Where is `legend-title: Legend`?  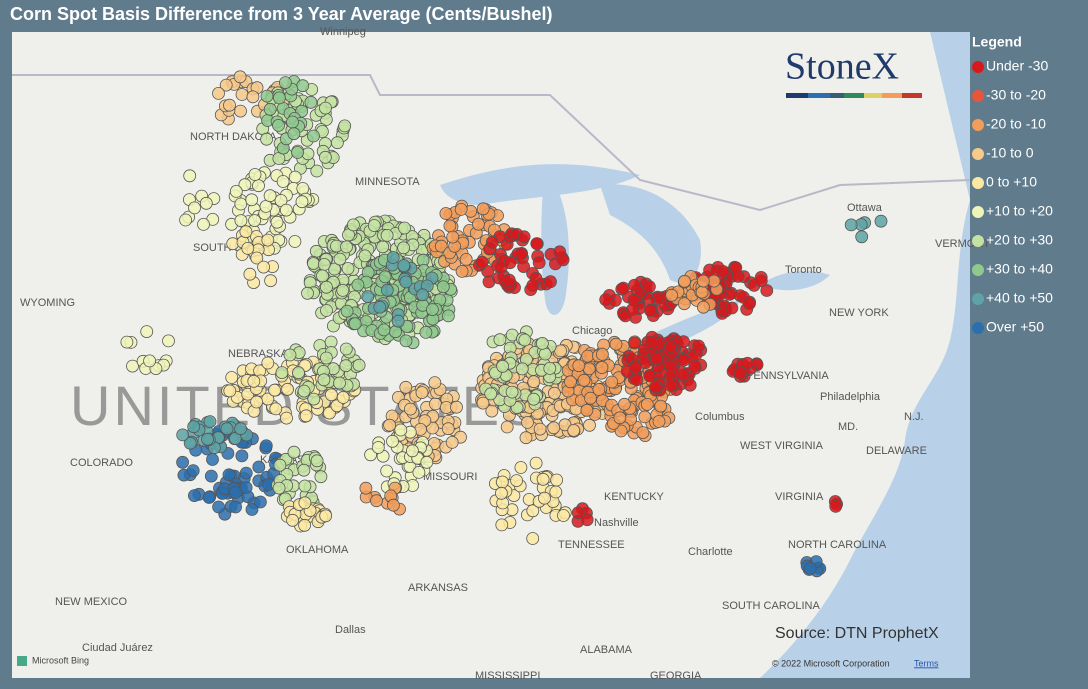
legend-title: Legend is located at coordinates (997, 42).